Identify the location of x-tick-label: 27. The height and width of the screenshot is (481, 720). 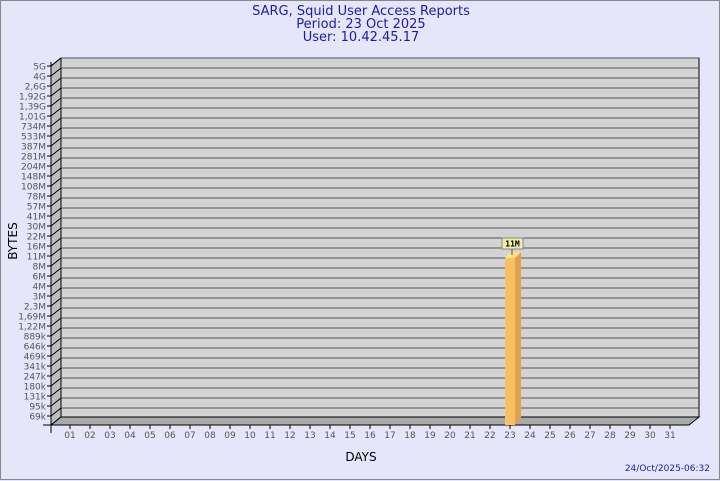
(589, 436).